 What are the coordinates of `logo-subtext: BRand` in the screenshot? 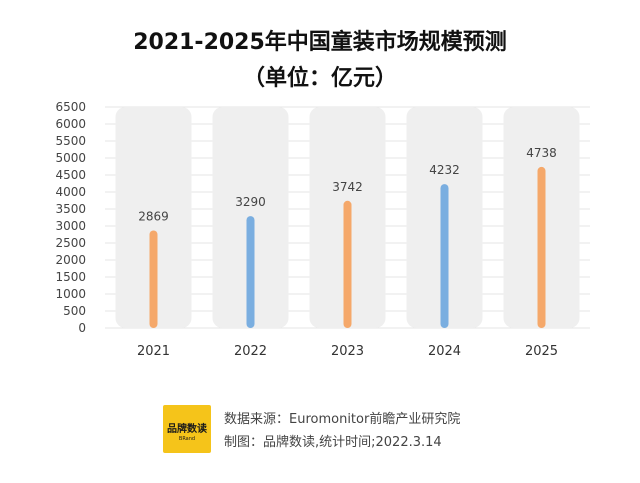 It's located at (187, 439).